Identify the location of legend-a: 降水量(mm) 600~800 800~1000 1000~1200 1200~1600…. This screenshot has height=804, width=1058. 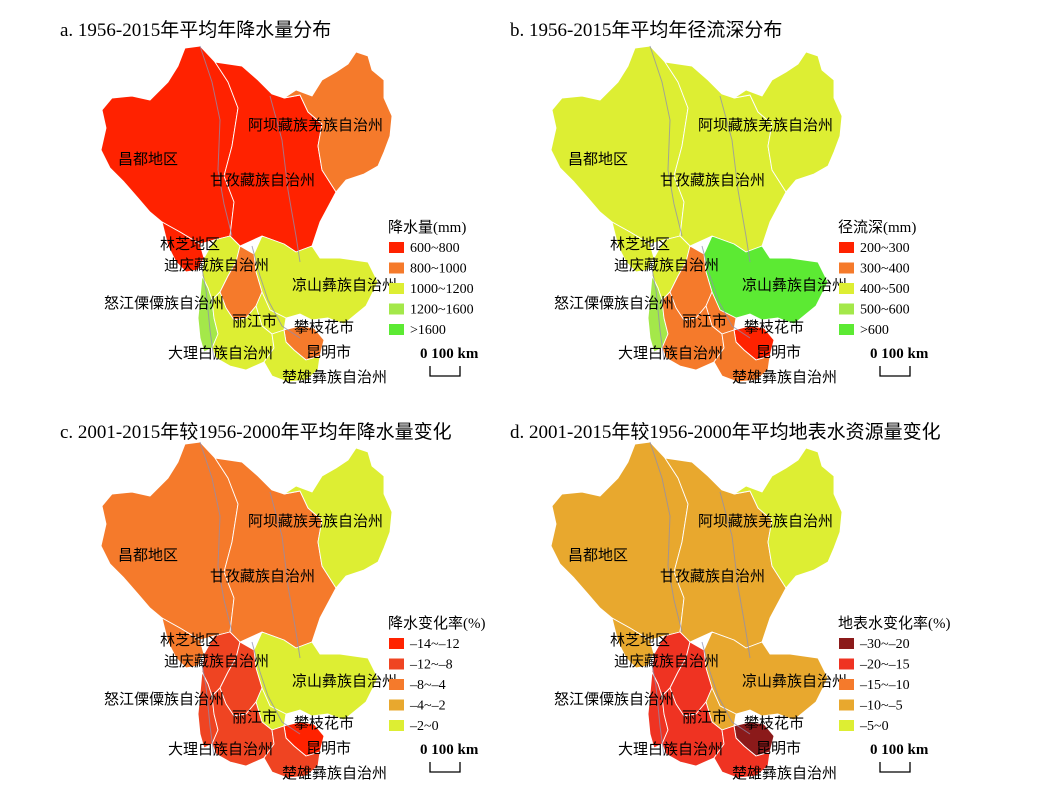
(431, 278).